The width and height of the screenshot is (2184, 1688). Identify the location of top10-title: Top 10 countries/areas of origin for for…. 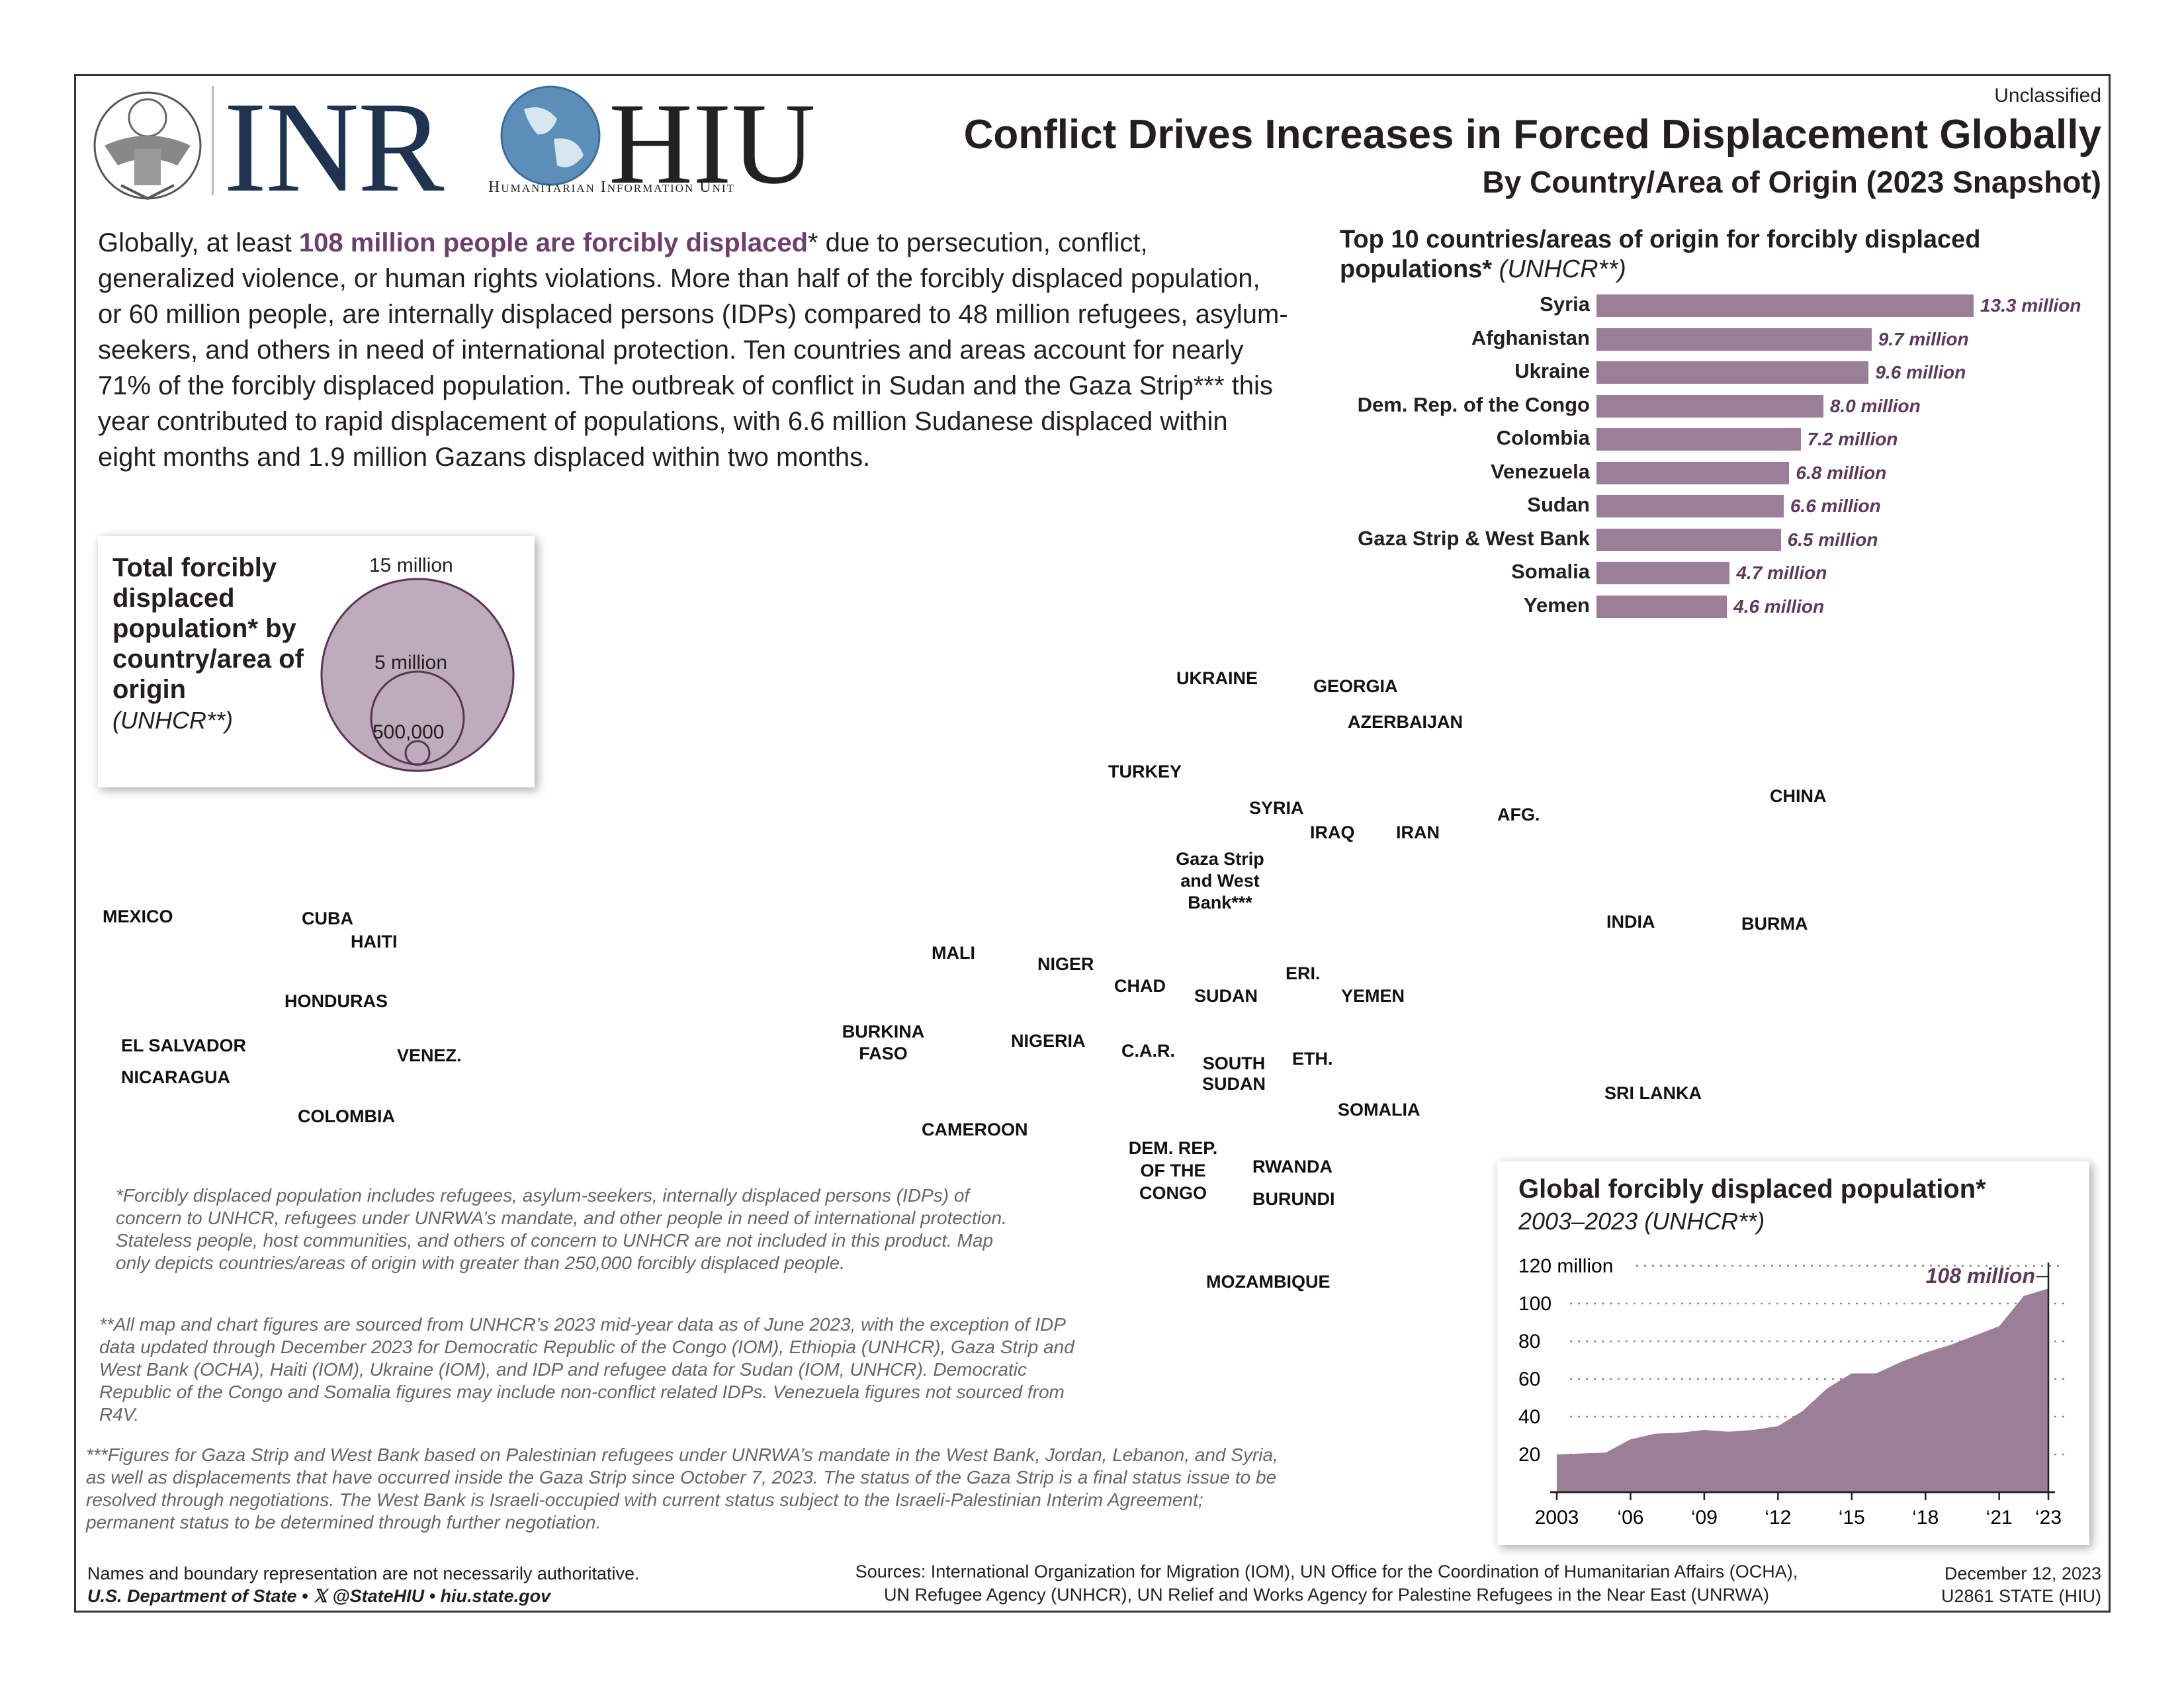
(1704, 255).